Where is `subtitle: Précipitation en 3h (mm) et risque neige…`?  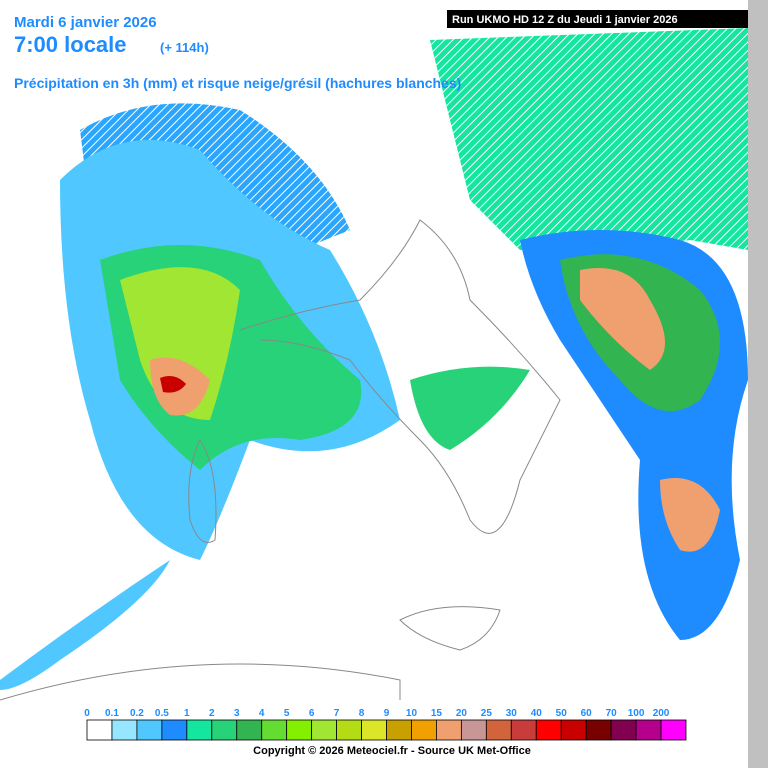 subtitle: Précipitation en 3h (mm) et risque neige… is located at coordinates (237, 83).